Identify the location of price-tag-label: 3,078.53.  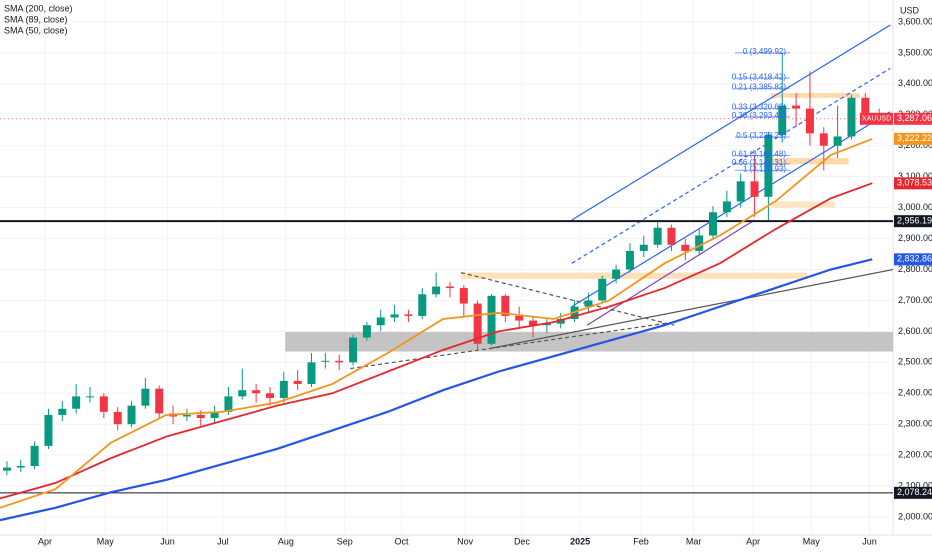
(914, 183).